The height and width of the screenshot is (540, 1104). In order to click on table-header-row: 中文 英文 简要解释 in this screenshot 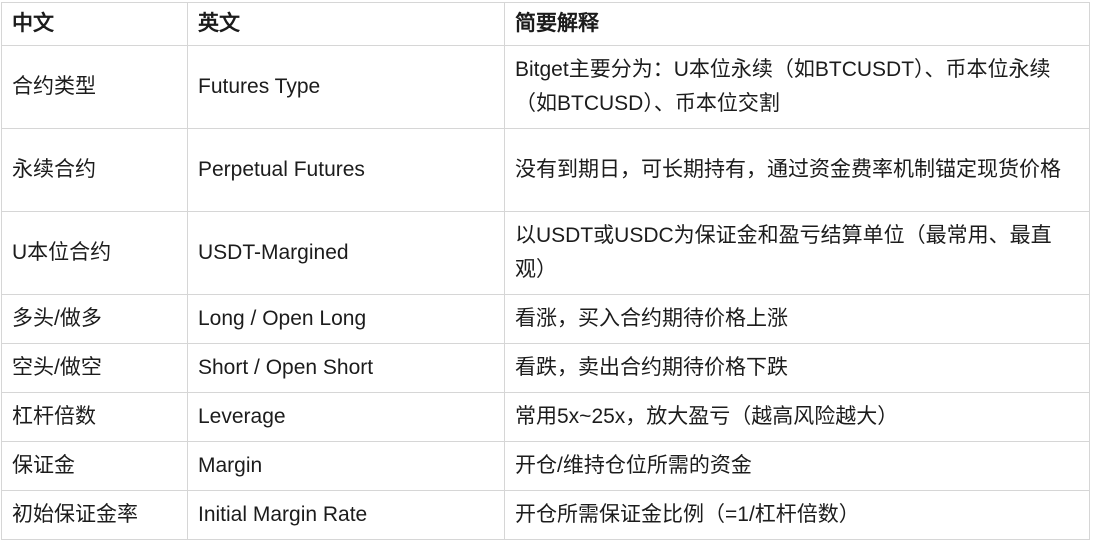, I will do `click(545, 24)`.